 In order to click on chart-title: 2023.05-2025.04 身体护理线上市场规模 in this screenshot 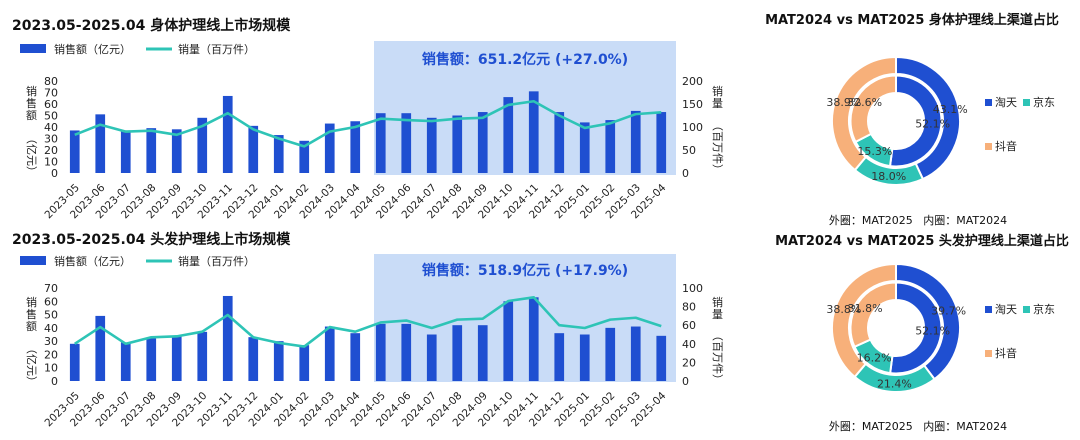, I will do `click(151, 25)`.